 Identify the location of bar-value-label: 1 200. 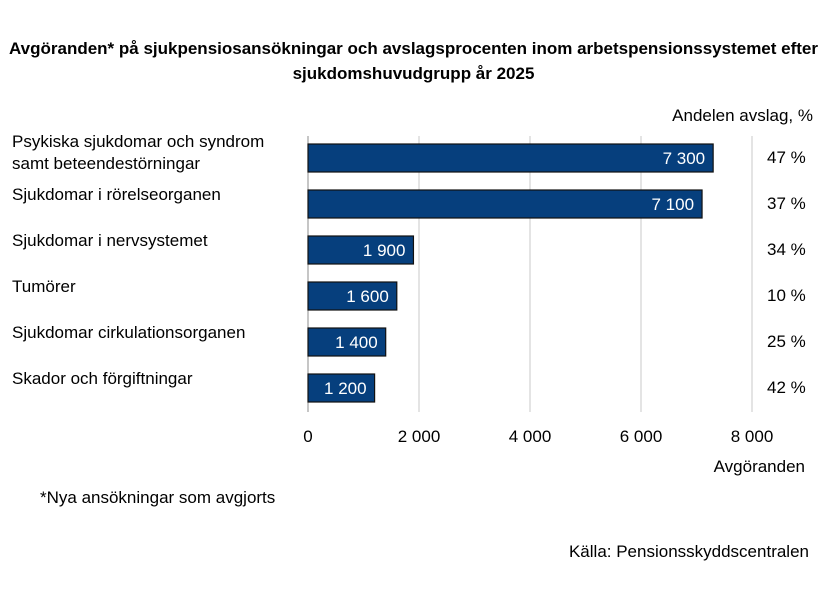
(345, 388).